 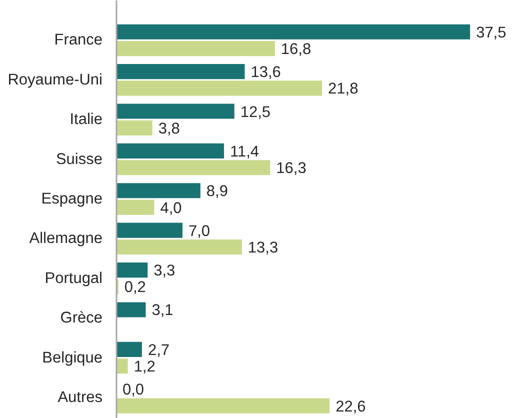 What do you see at coordinates (291, 169) in the screenshot?
I see `data-label: 16,3` at bounding box center [291, 169].